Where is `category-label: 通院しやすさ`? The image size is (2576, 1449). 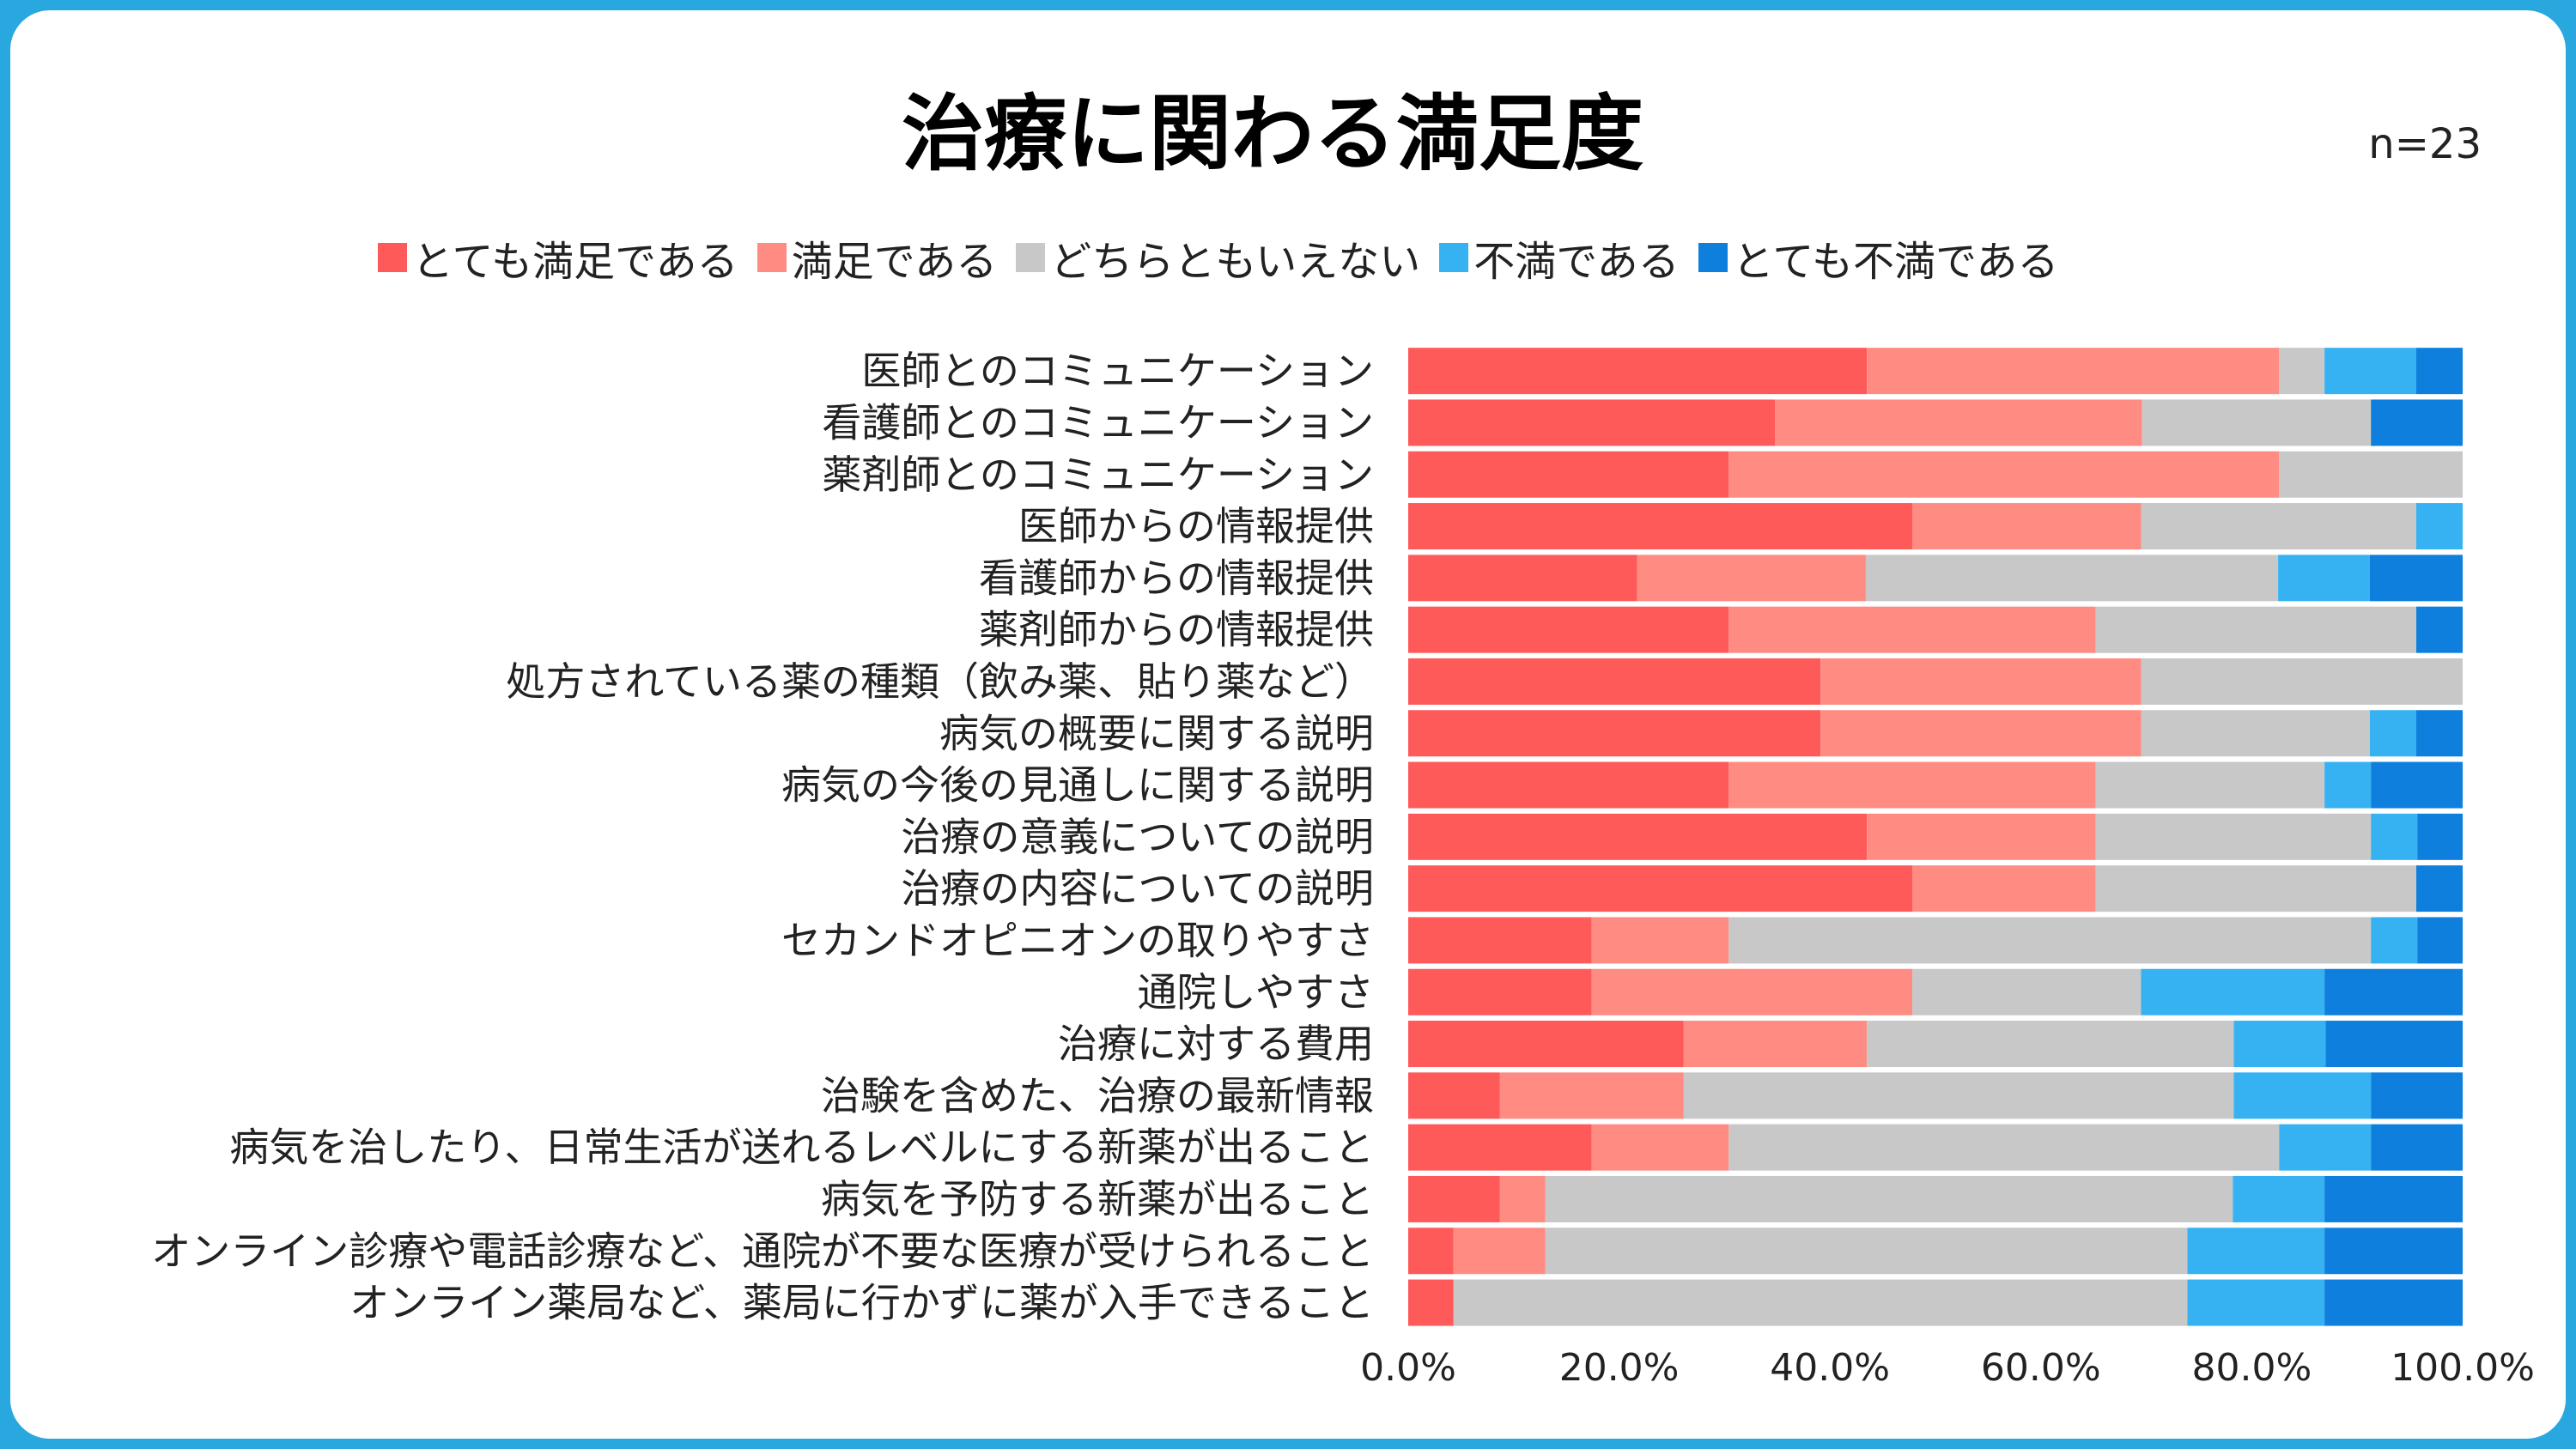 category-label: 通院しやすさ is located at coordinates (1255, 992).